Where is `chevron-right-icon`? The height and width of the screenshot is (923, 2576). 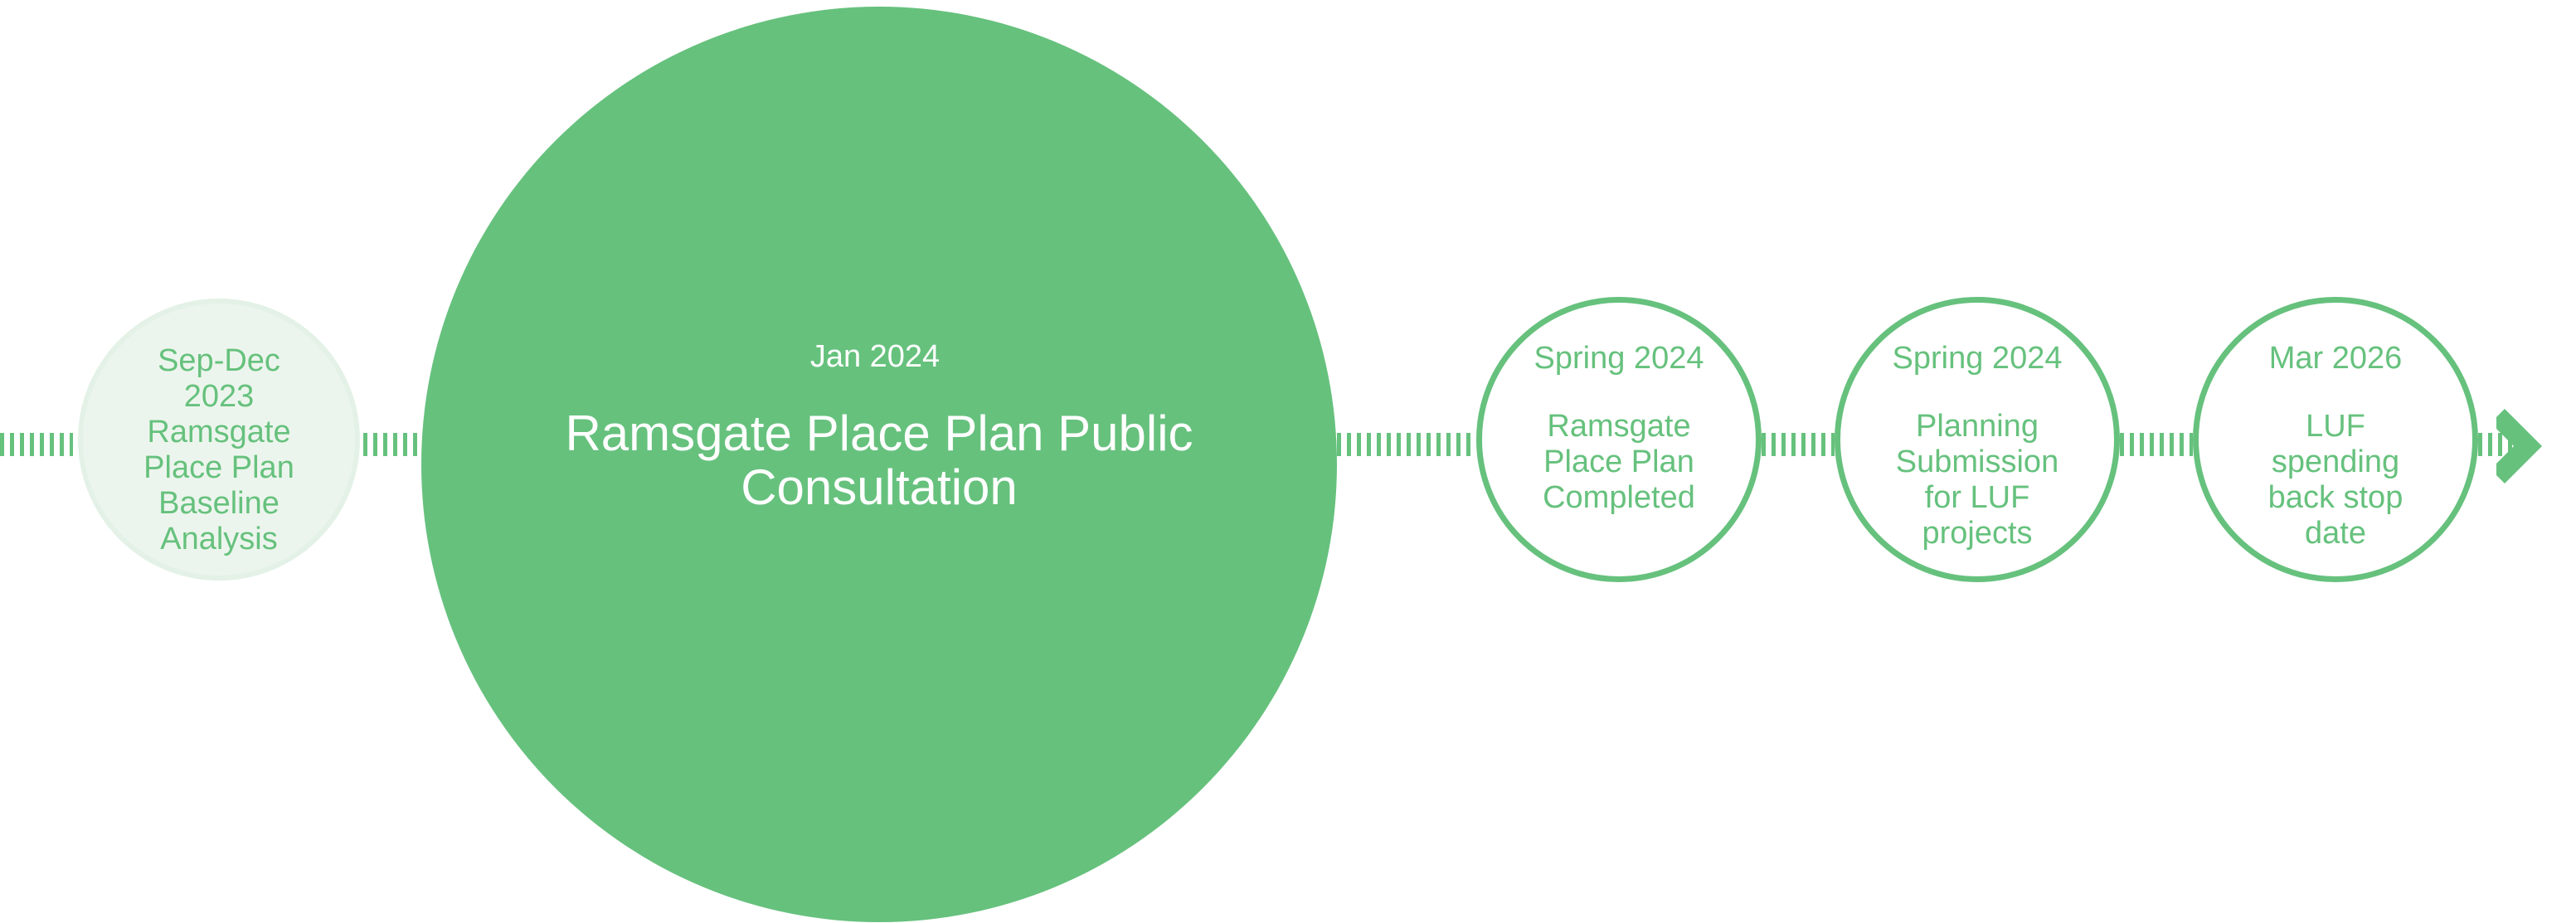 chevron-right-icon is located at coordinates (2519, 446).